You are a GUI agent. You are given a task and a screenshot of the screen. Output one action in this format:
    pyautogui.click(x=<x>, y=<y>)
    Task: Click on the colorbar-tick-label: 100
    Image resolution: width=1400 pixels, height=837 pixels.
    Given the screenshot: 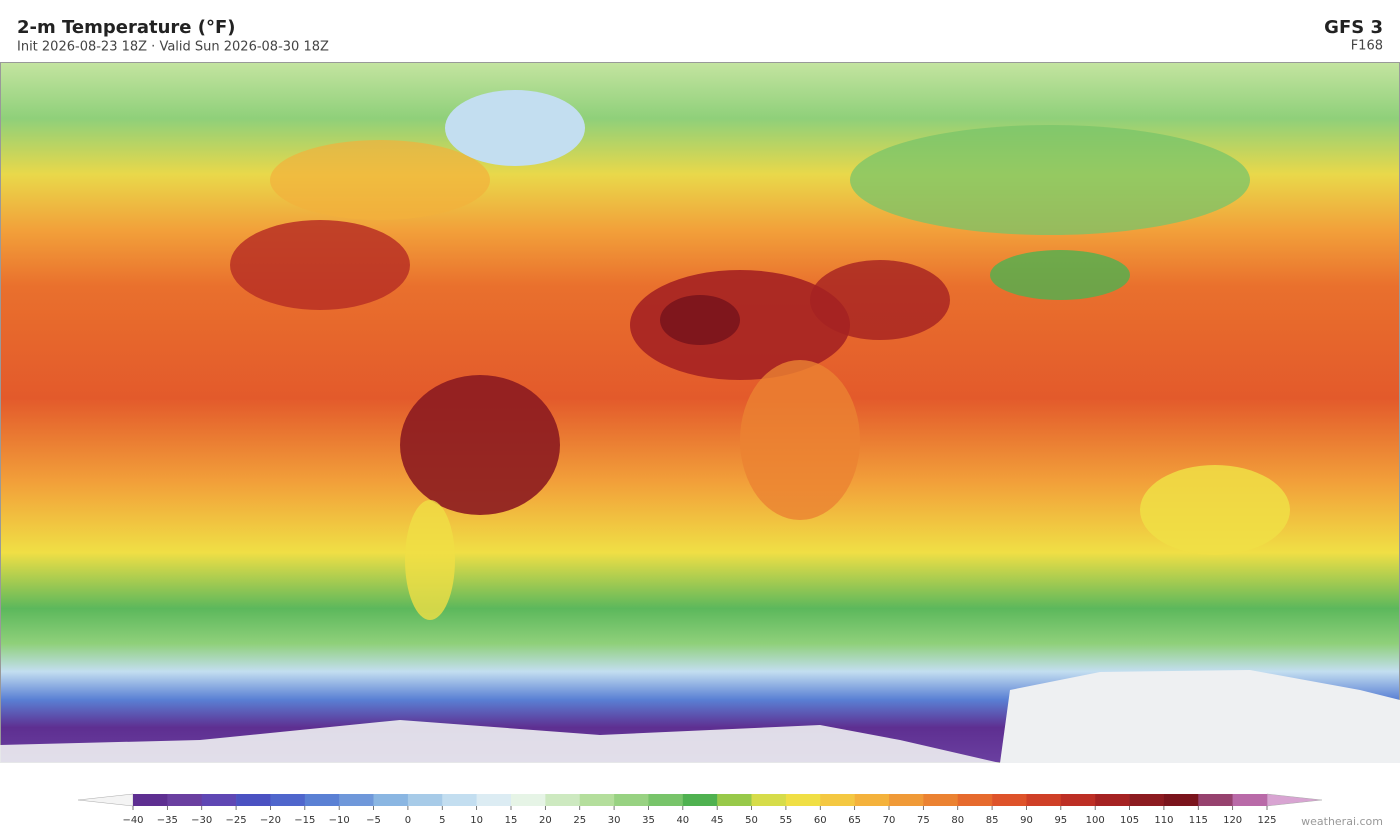 What is the action you would take?
    pyautogui.click(x=1095, y=820)
    